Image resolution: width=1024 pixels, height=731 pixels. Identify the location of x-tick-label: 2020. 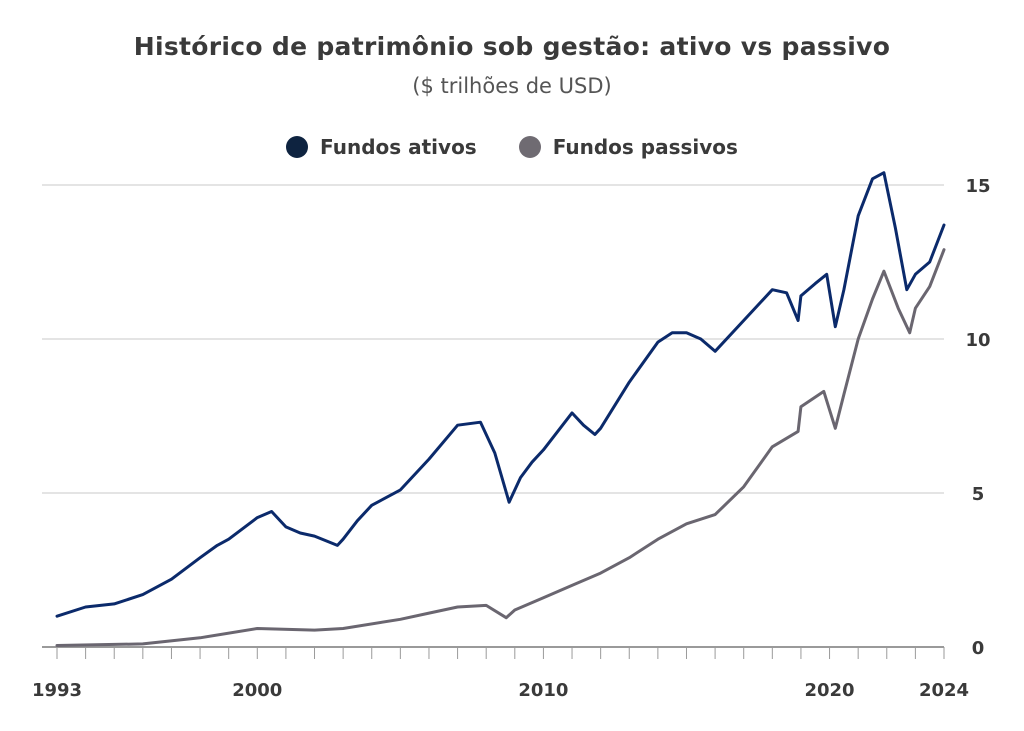
(829, 690).